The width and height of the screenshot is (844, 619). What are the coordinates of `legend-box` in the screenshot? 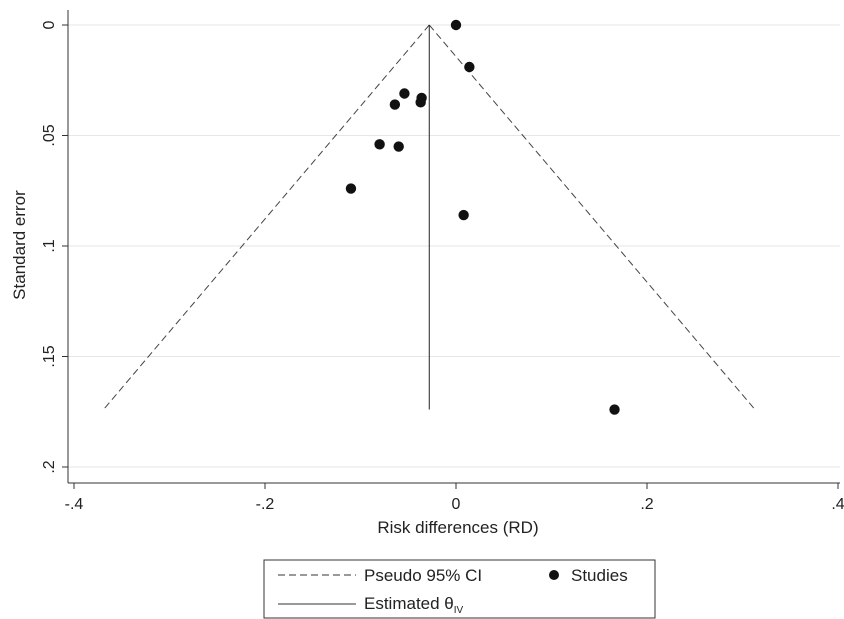 It's located at (459, 589).